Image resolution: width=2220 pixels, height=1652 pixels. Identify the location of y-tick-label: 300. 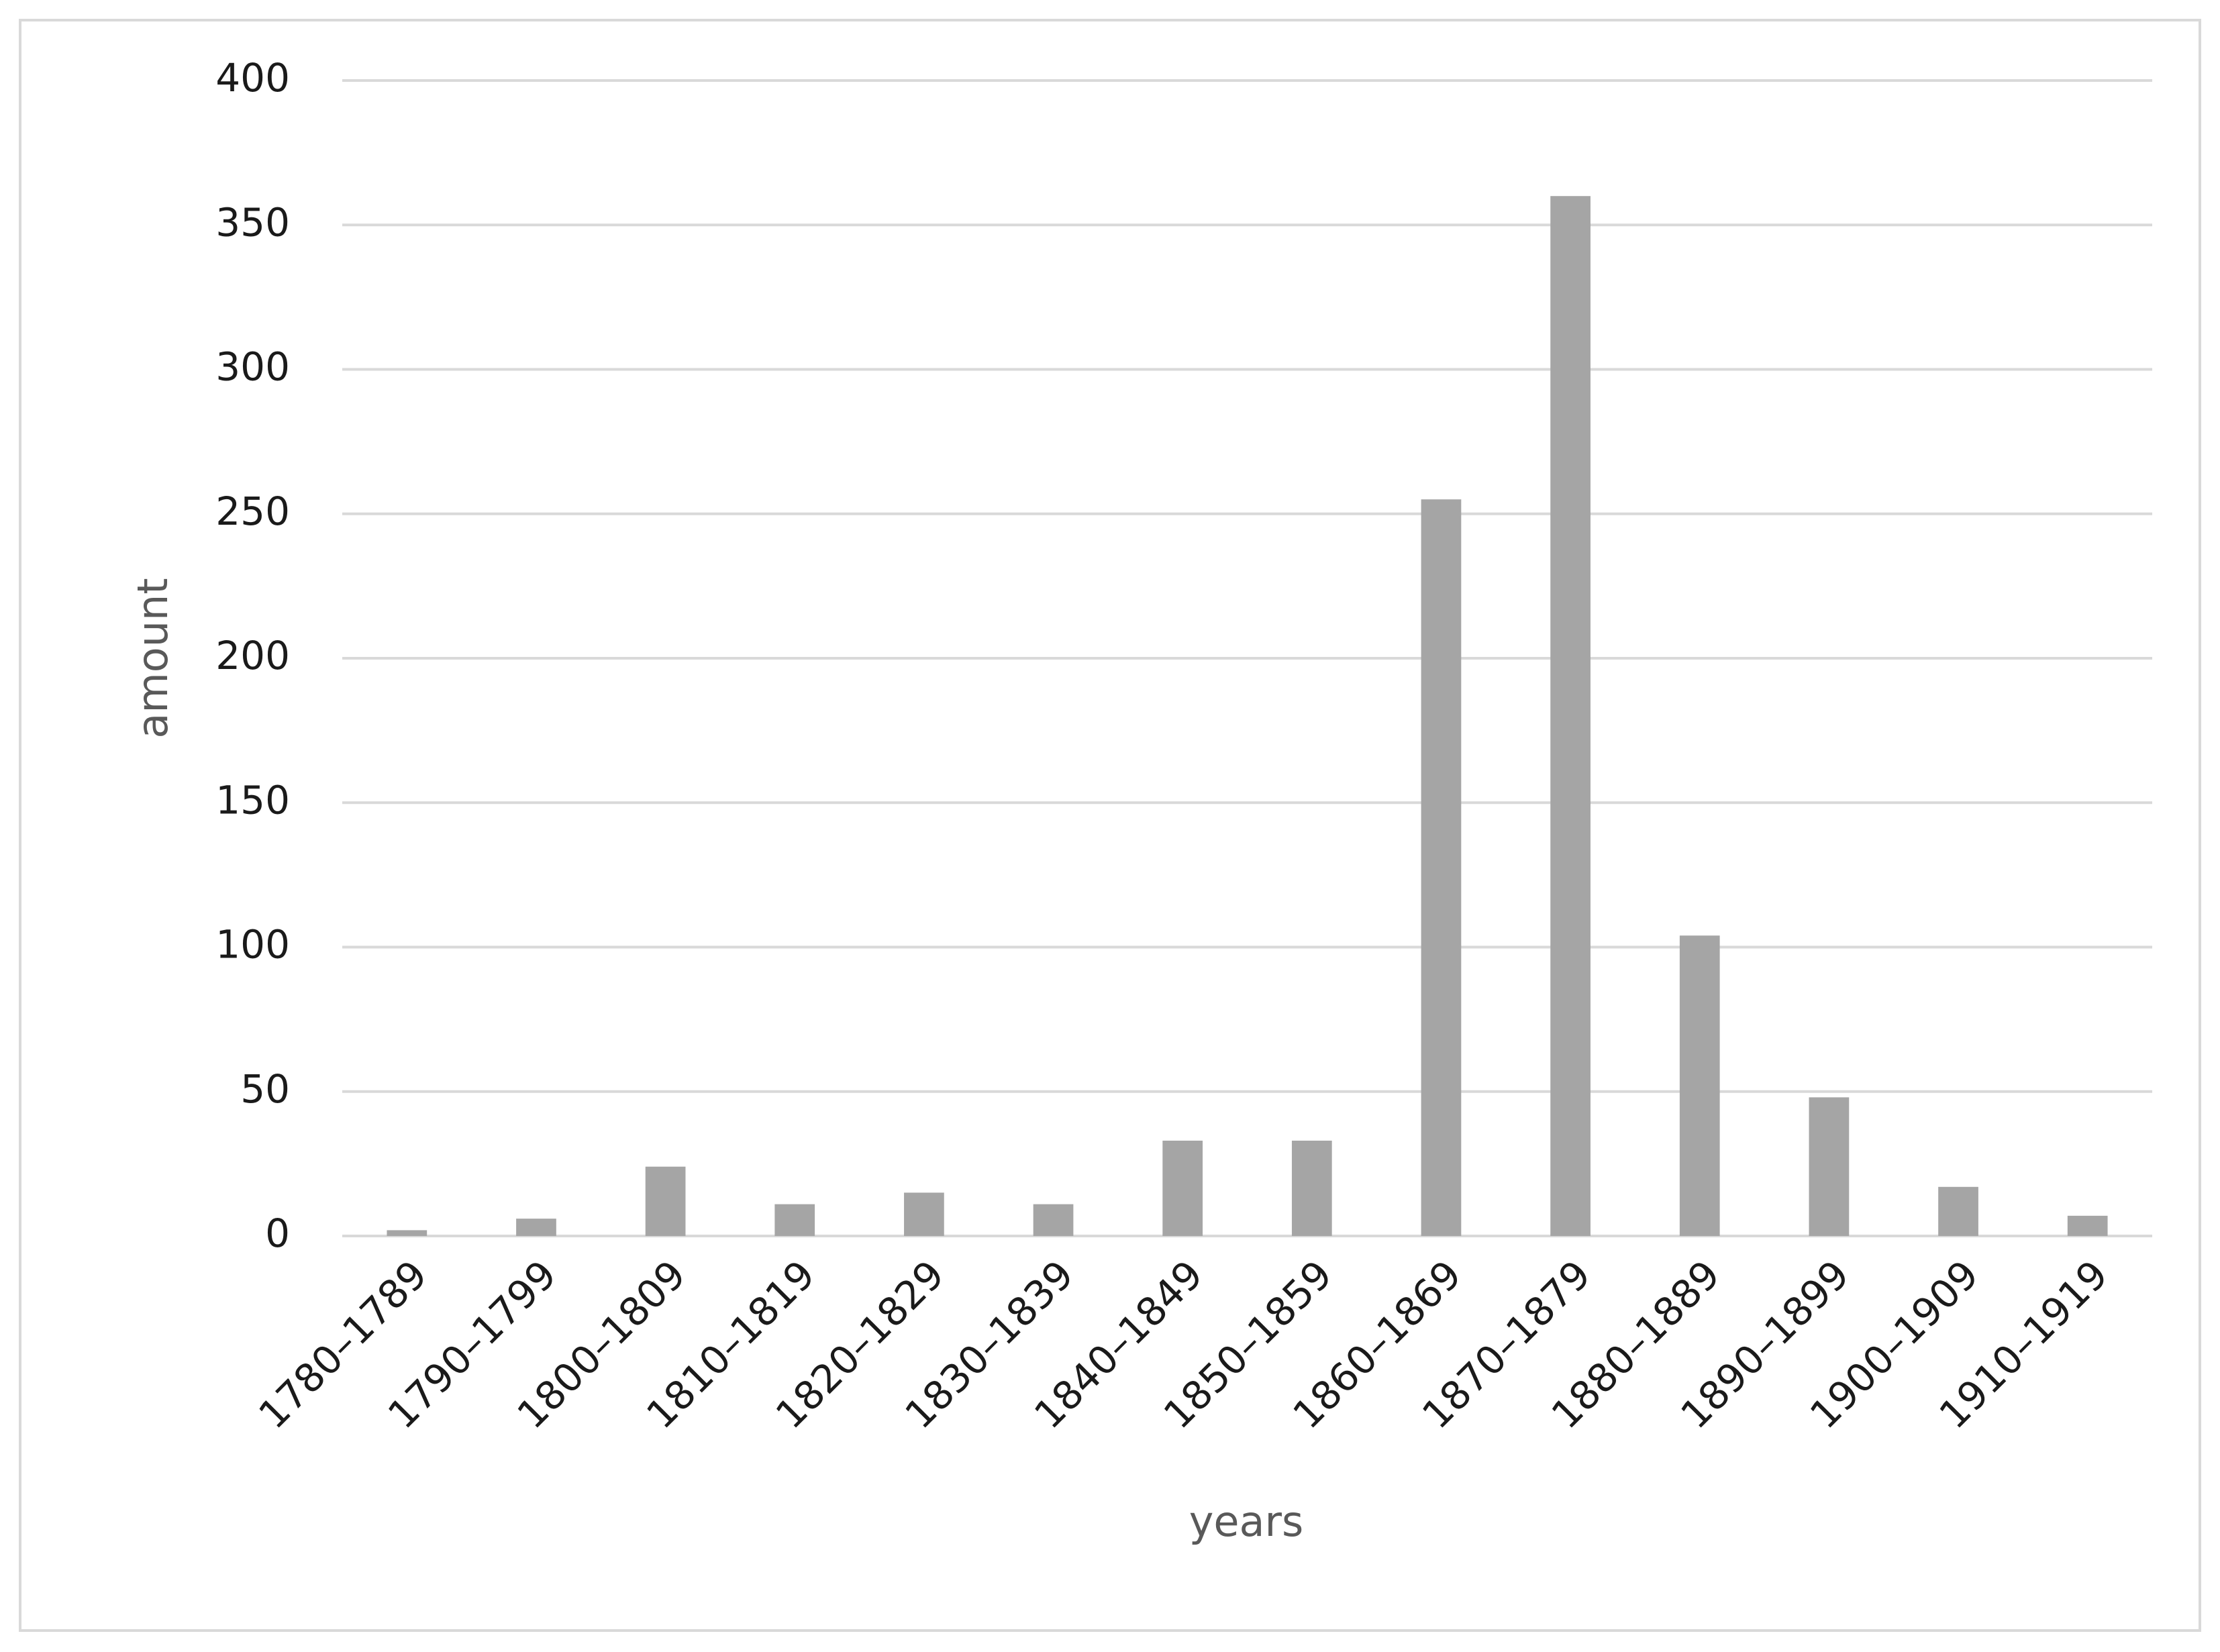
(253, 367).